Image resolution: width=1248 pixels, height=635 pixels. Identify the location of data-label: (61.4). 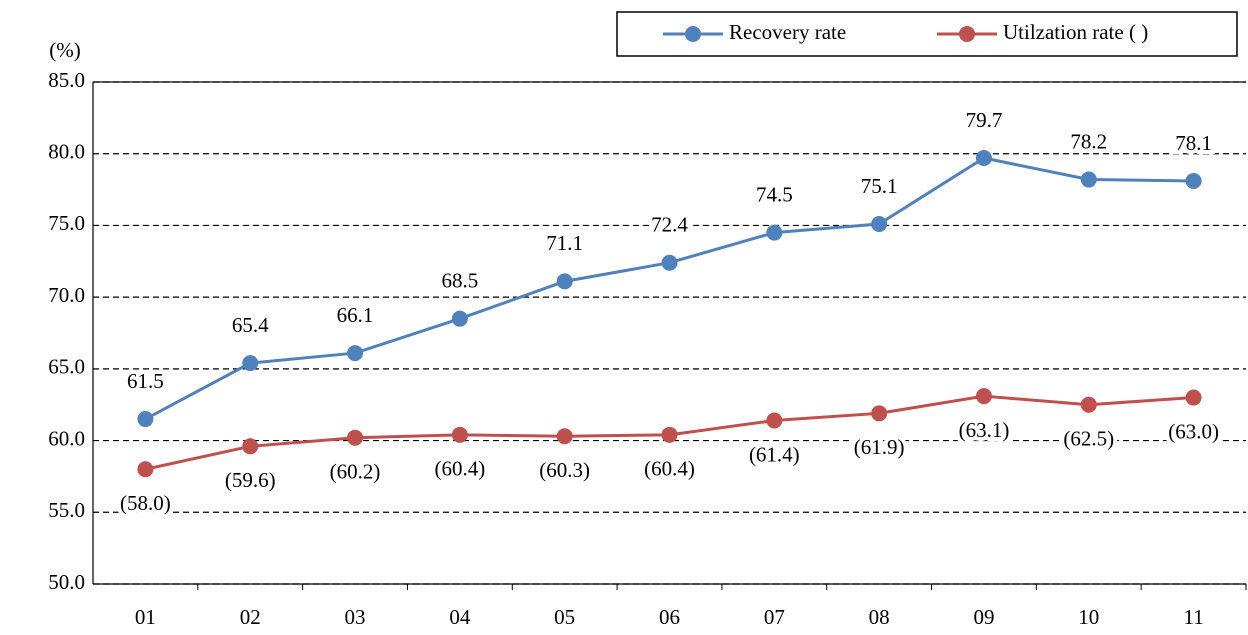
(774, 454).